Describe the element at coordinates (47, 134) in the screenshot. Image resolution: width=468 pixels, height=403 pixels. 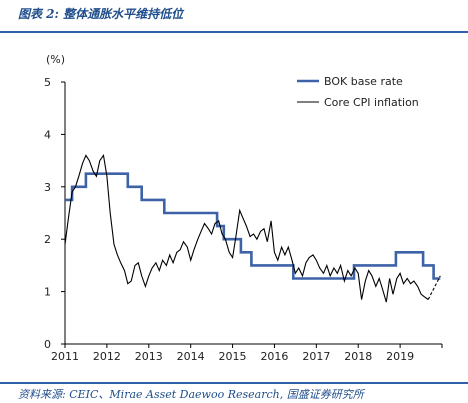
I see `y-tick-label: 4` at that location.